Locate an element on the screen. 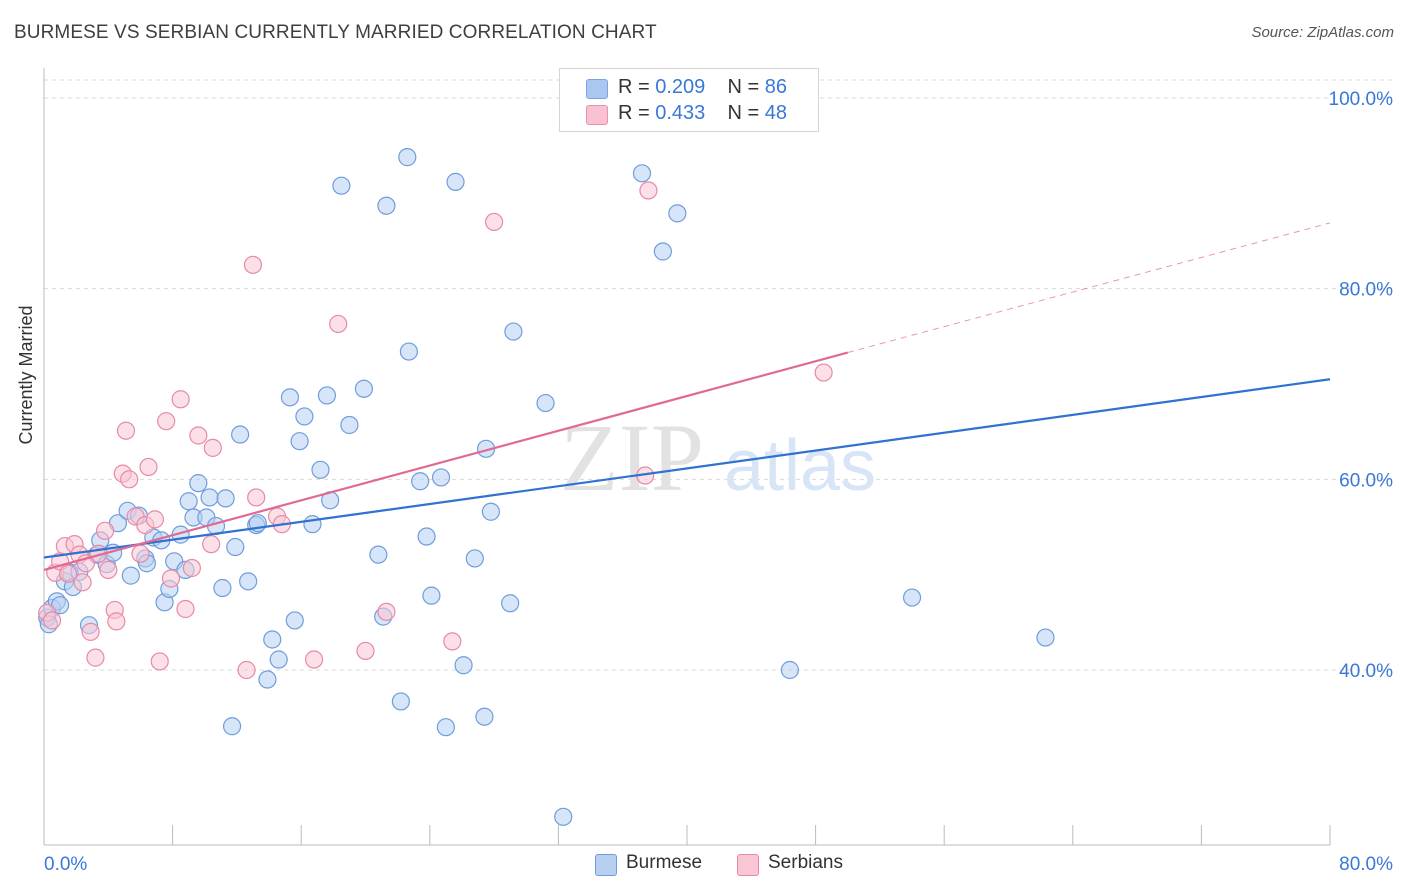  trend-line-serbians-extension is located at coordinates (1089, 288).